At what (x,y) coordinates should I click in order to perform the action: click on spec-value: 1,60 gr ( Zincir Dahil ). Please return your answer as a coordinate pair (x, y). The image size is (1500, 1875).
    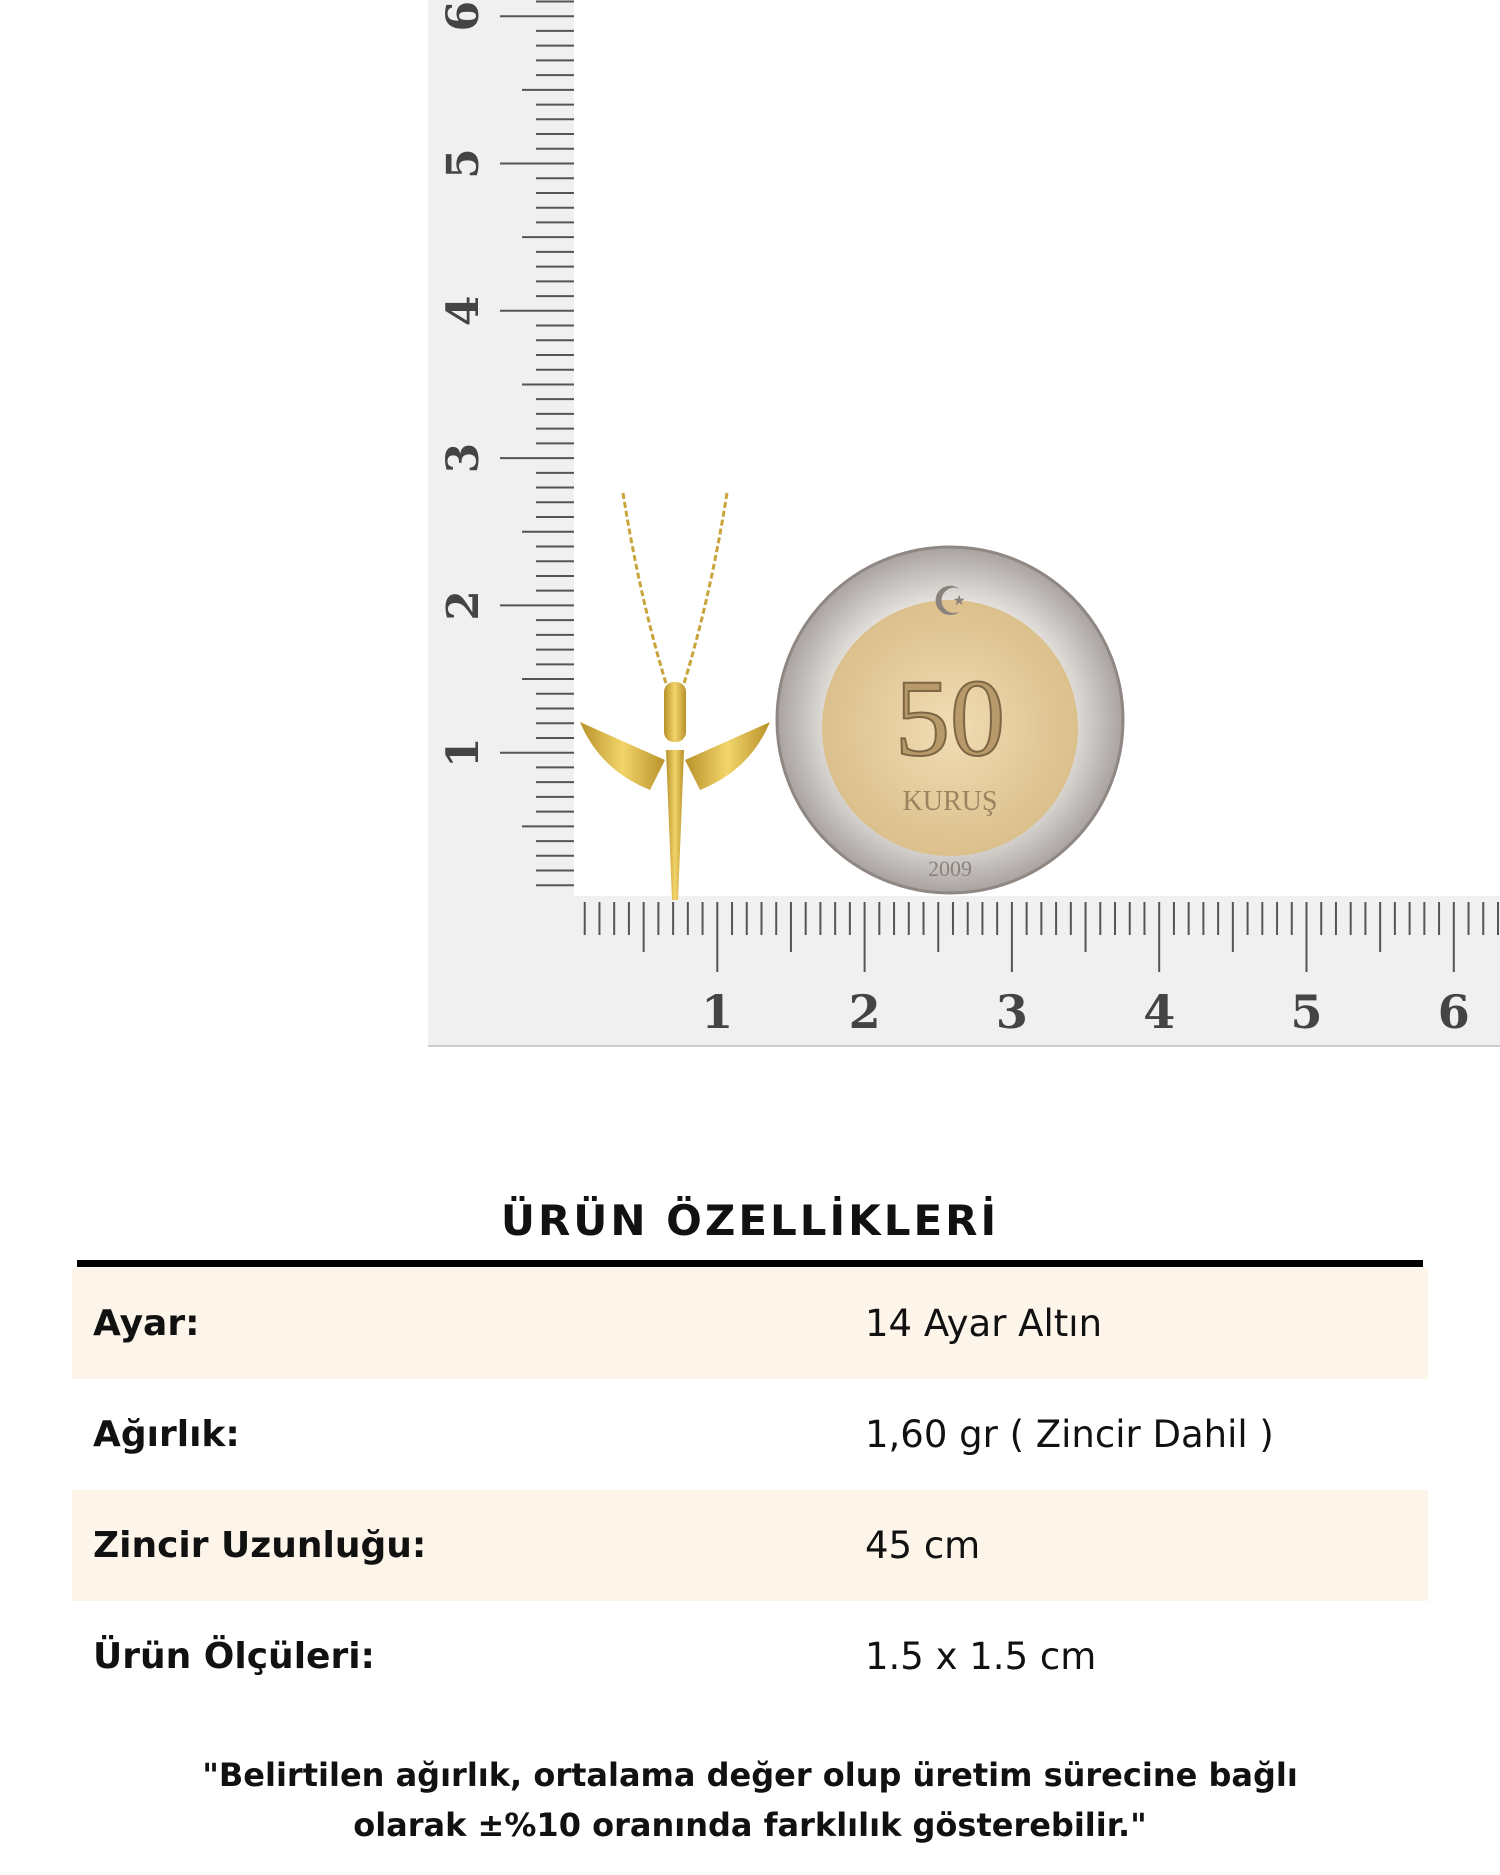
    Looking at the image, I should click on (1069, 1434).